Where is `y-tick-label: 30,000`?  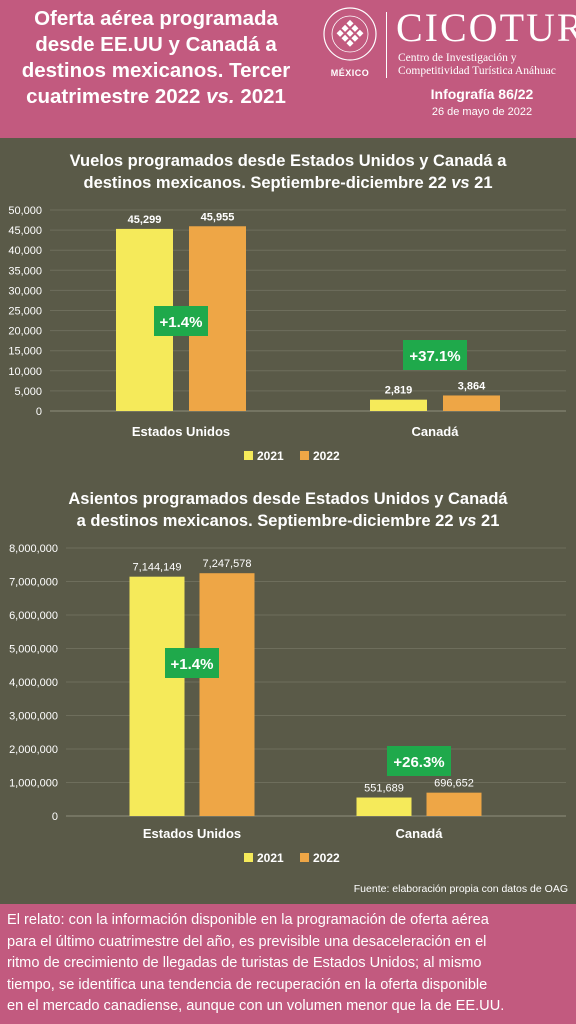
y-tick-label: 30,000 is located at coordinates (25, 291).